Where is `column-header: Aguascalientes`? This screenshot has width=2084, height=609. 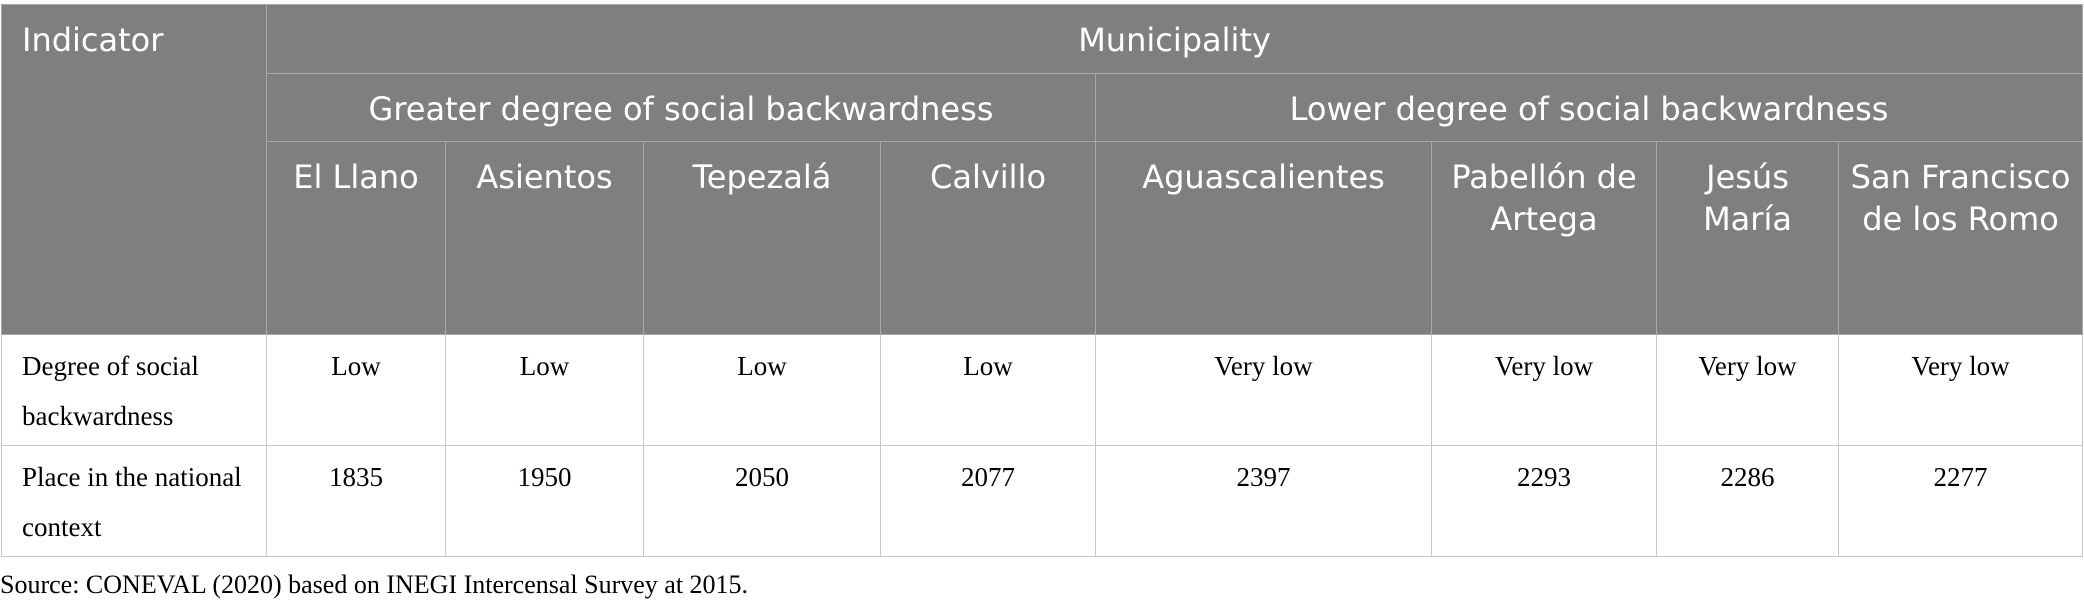
column-header: Aguascalientes is located at coordinates (1263, 238).